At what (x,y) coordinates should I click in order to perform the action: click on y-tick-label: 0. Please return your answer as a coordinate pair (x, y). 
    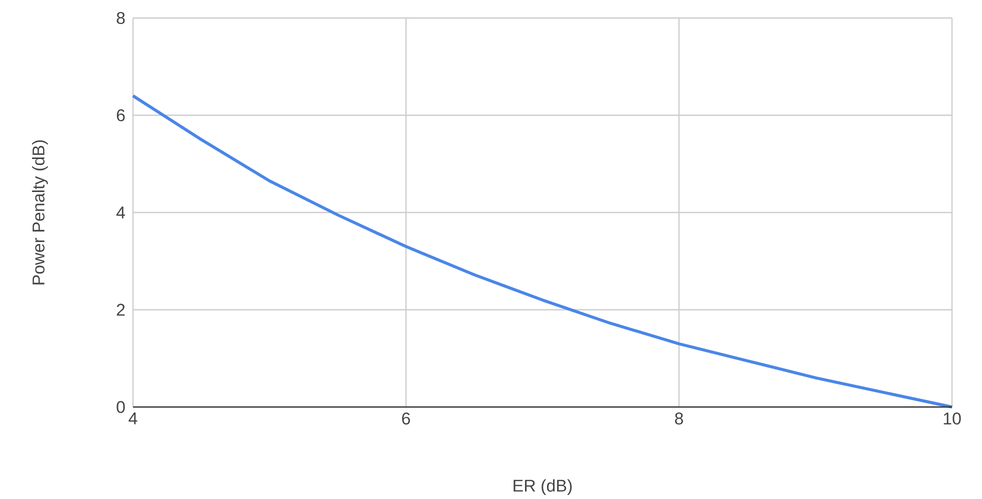
    Looking at the image, I should click on (120, 407).